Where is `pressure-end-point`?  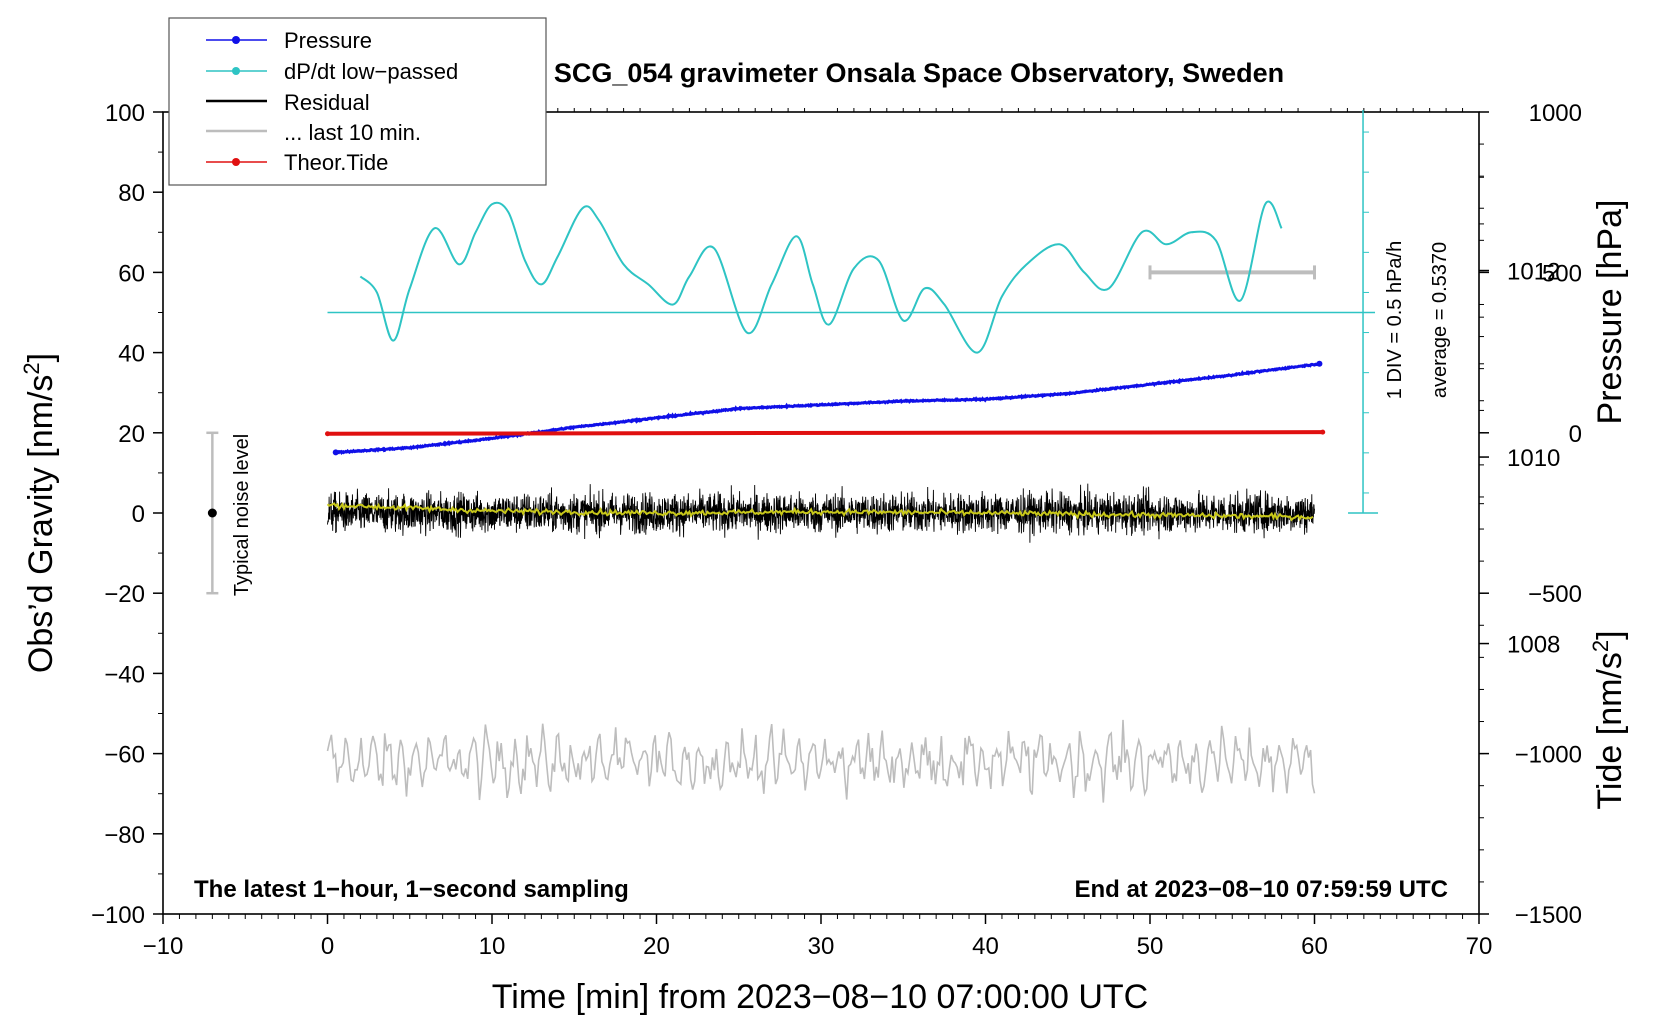
pressure-end-point is located at coordinates (1319, 363).